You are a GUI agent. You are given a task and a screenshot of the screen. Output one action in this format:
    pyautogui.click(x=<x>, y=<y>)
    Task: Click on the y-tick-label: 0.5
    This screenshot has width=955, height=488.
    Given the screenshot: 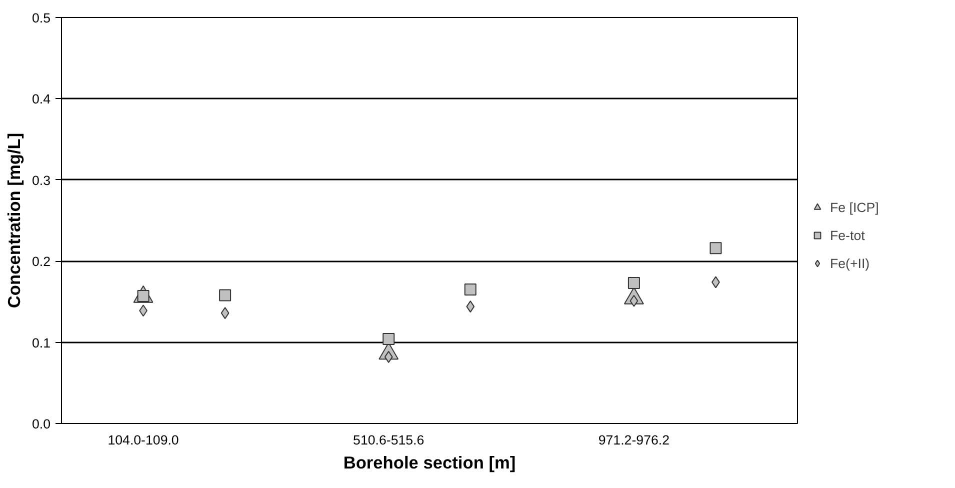 What is the action you would take?
    pyautogui.click(x=41, y=18)
    